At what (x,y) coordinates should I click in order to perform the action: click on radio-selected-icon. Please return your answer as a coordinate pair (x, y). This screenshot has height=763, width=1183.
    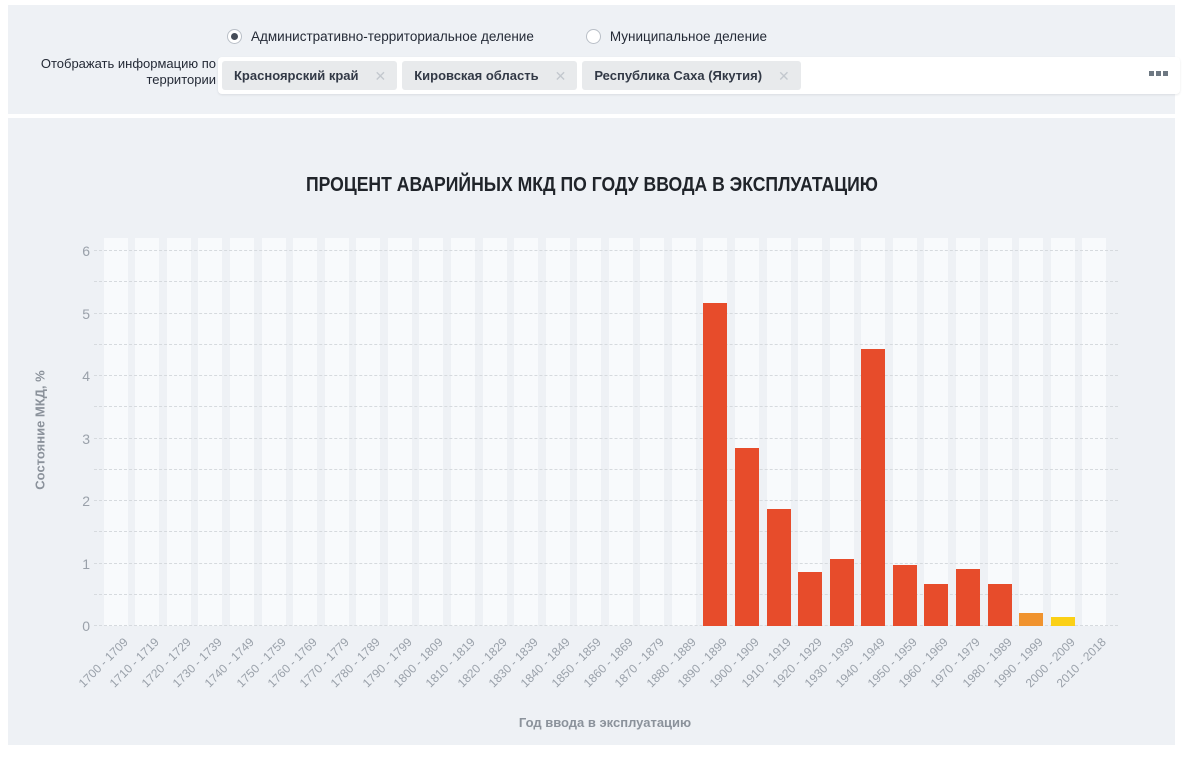
    Looking at the image, I should click on (234, 36).